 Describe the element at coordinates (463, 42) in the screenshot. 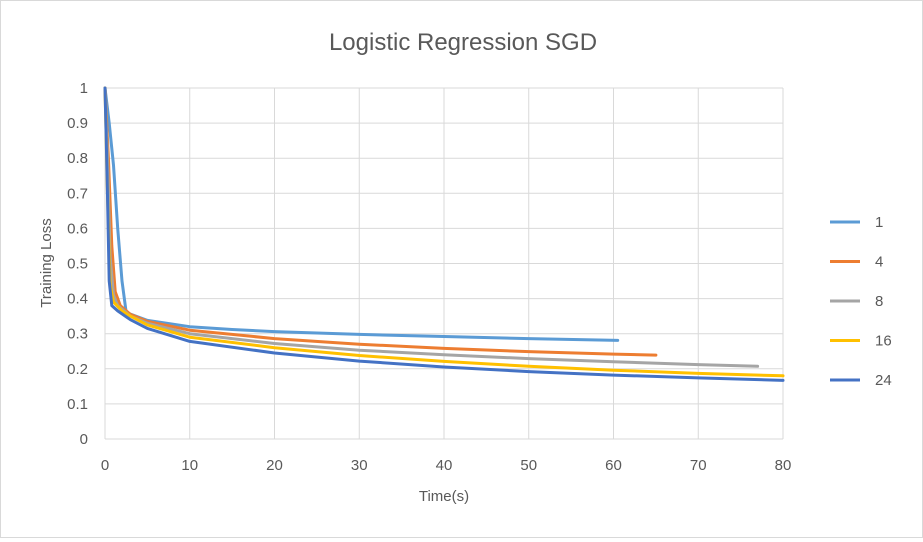

I see `chart-title: Logistic Regression SGD` at that location.